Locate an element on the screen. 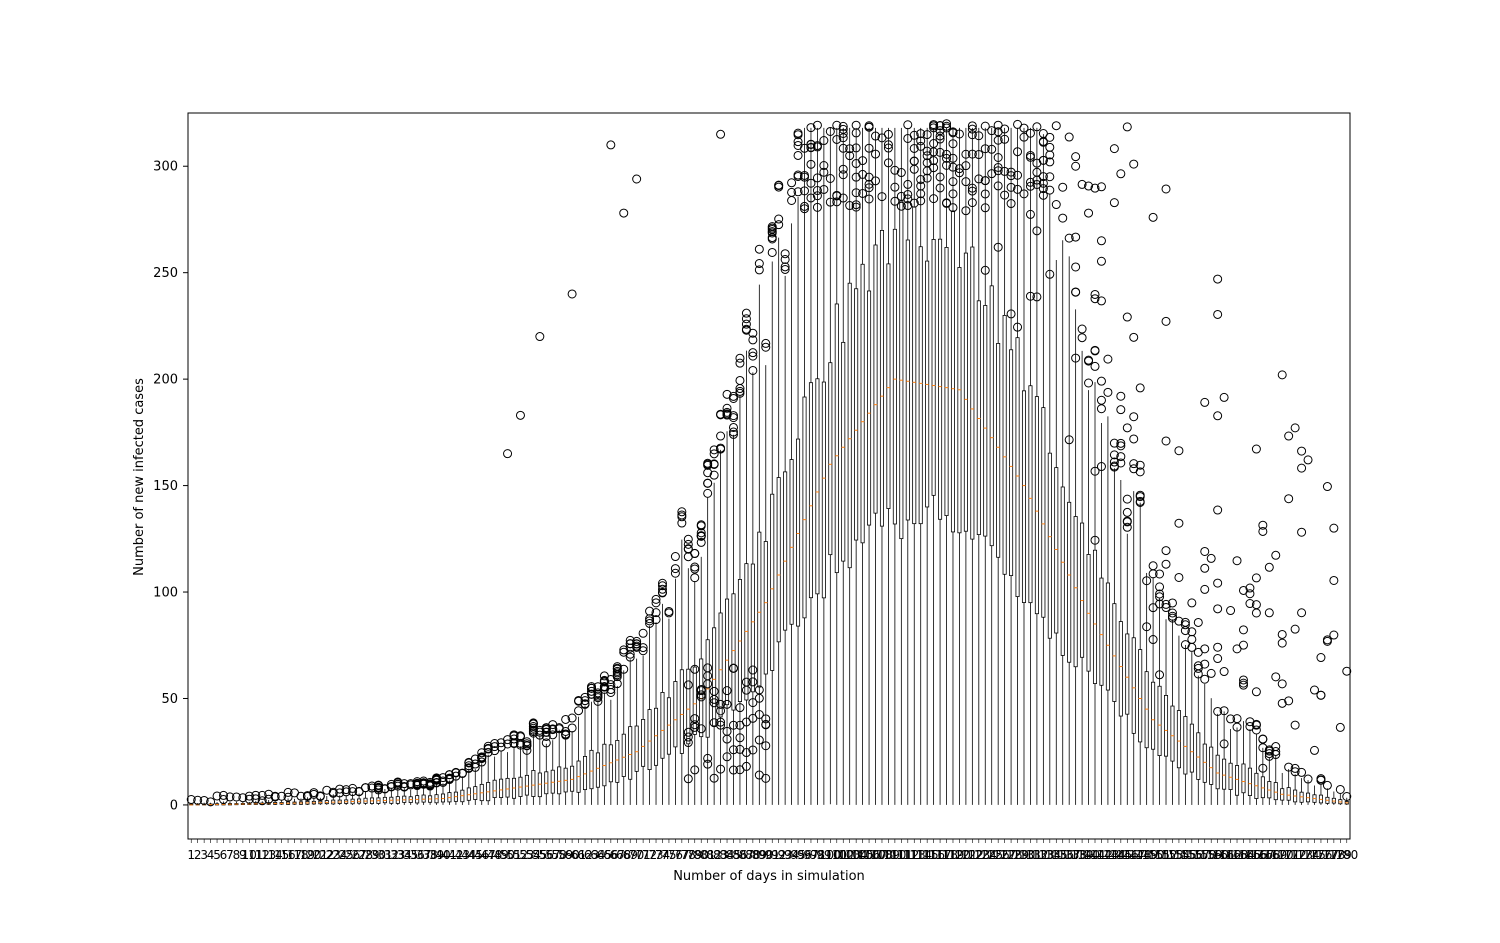 The width and height of the screenshot is (1500, 943). y-tick-label-100: 100 is located at coordinates (165, 593).